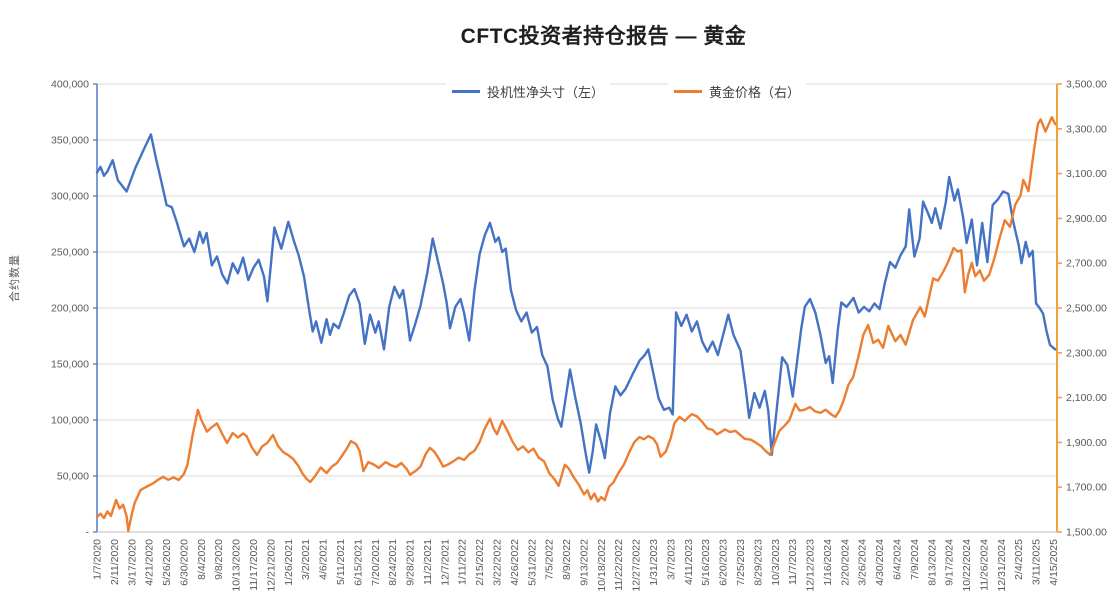 The height and width of the screenshot is (606, 1120). What do you see at coordinates (1086, 488) in the screenshot?
I see `right-axis-tick-label: 1,700.00` at bounding box center [1086, 488].